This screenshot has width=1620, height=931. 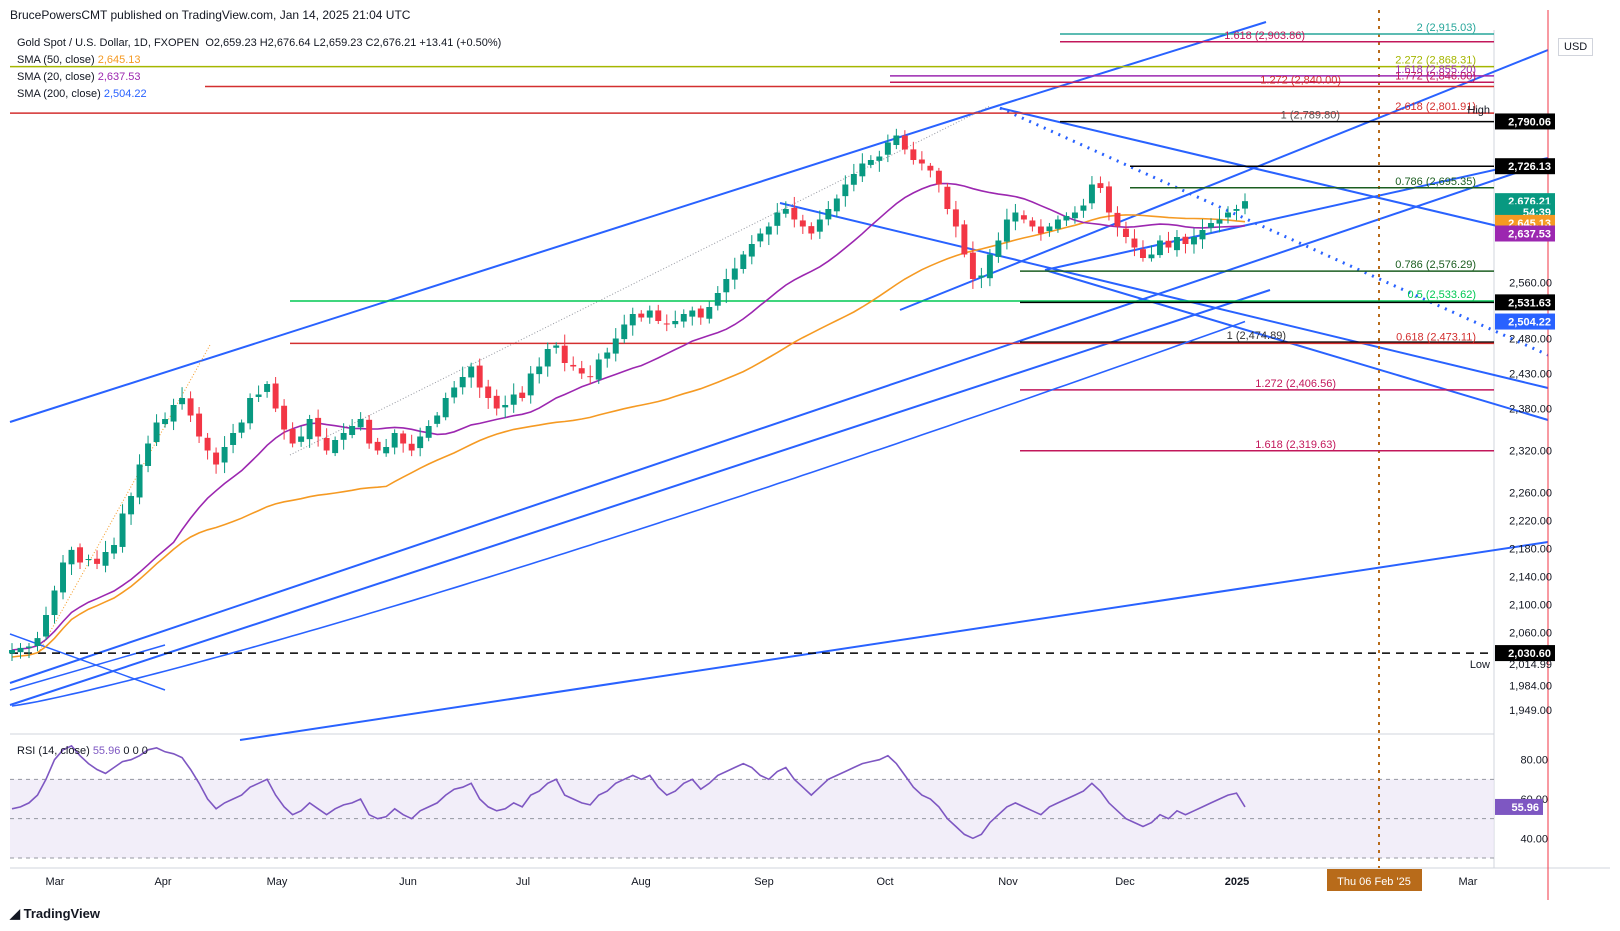 I want to click on price-tick-11: 2,060.00, so click(x=1530, y=634).